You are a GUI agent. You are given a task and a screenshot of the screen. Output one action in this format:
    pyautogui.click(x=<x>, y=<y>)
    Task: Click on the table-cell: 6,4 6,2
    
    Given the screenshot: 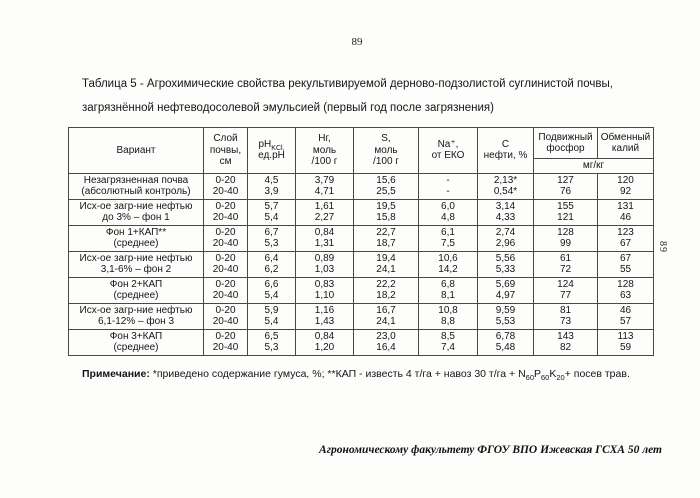 What is the action you would take?
    pyautogui.click(x=271, y=264)
    